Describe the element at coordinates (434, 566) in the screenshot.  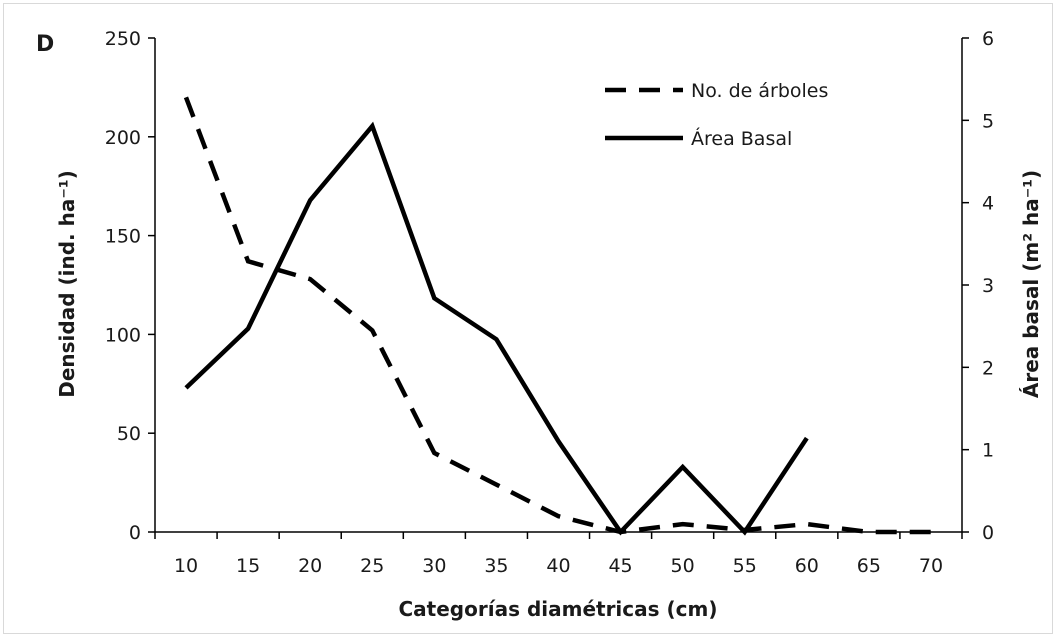
I see `x-tick-label: 30` at that location.